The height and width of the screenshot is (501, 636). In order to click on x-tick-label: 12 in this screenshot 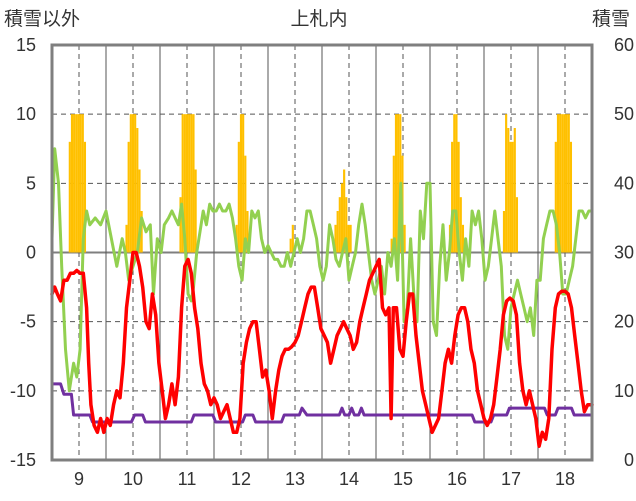, I will do `click(241, 479)`.